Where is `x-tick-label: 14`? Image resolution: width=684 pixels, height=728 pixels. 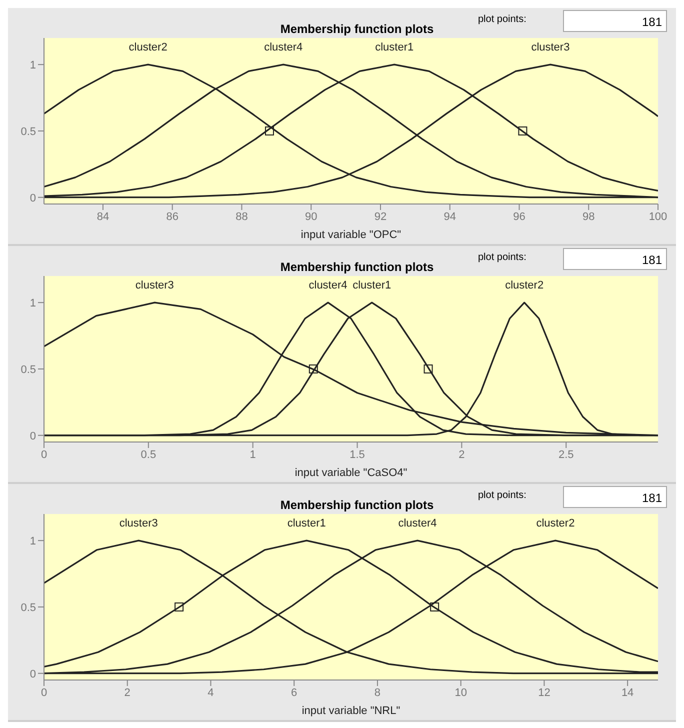 x-tick-label: 14 is located at coordinates (627, 692).